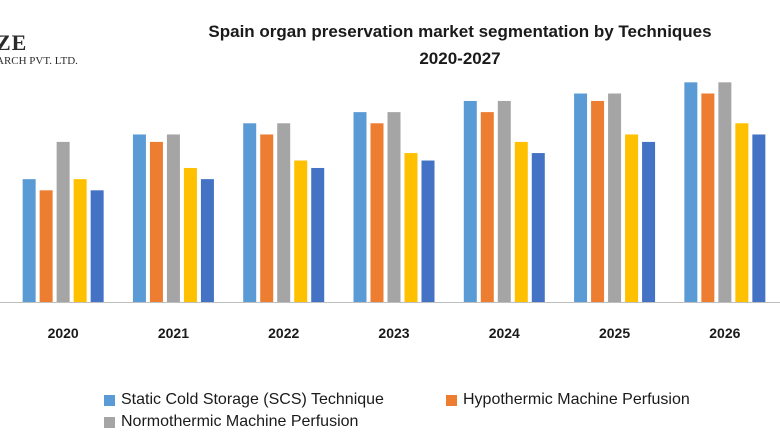  What do you see at coordinates (252, 399) in the screenshot?
I see `legend-label-scs: Static Cold Storage (SCS) Technique` at bounding box center [252, 399].